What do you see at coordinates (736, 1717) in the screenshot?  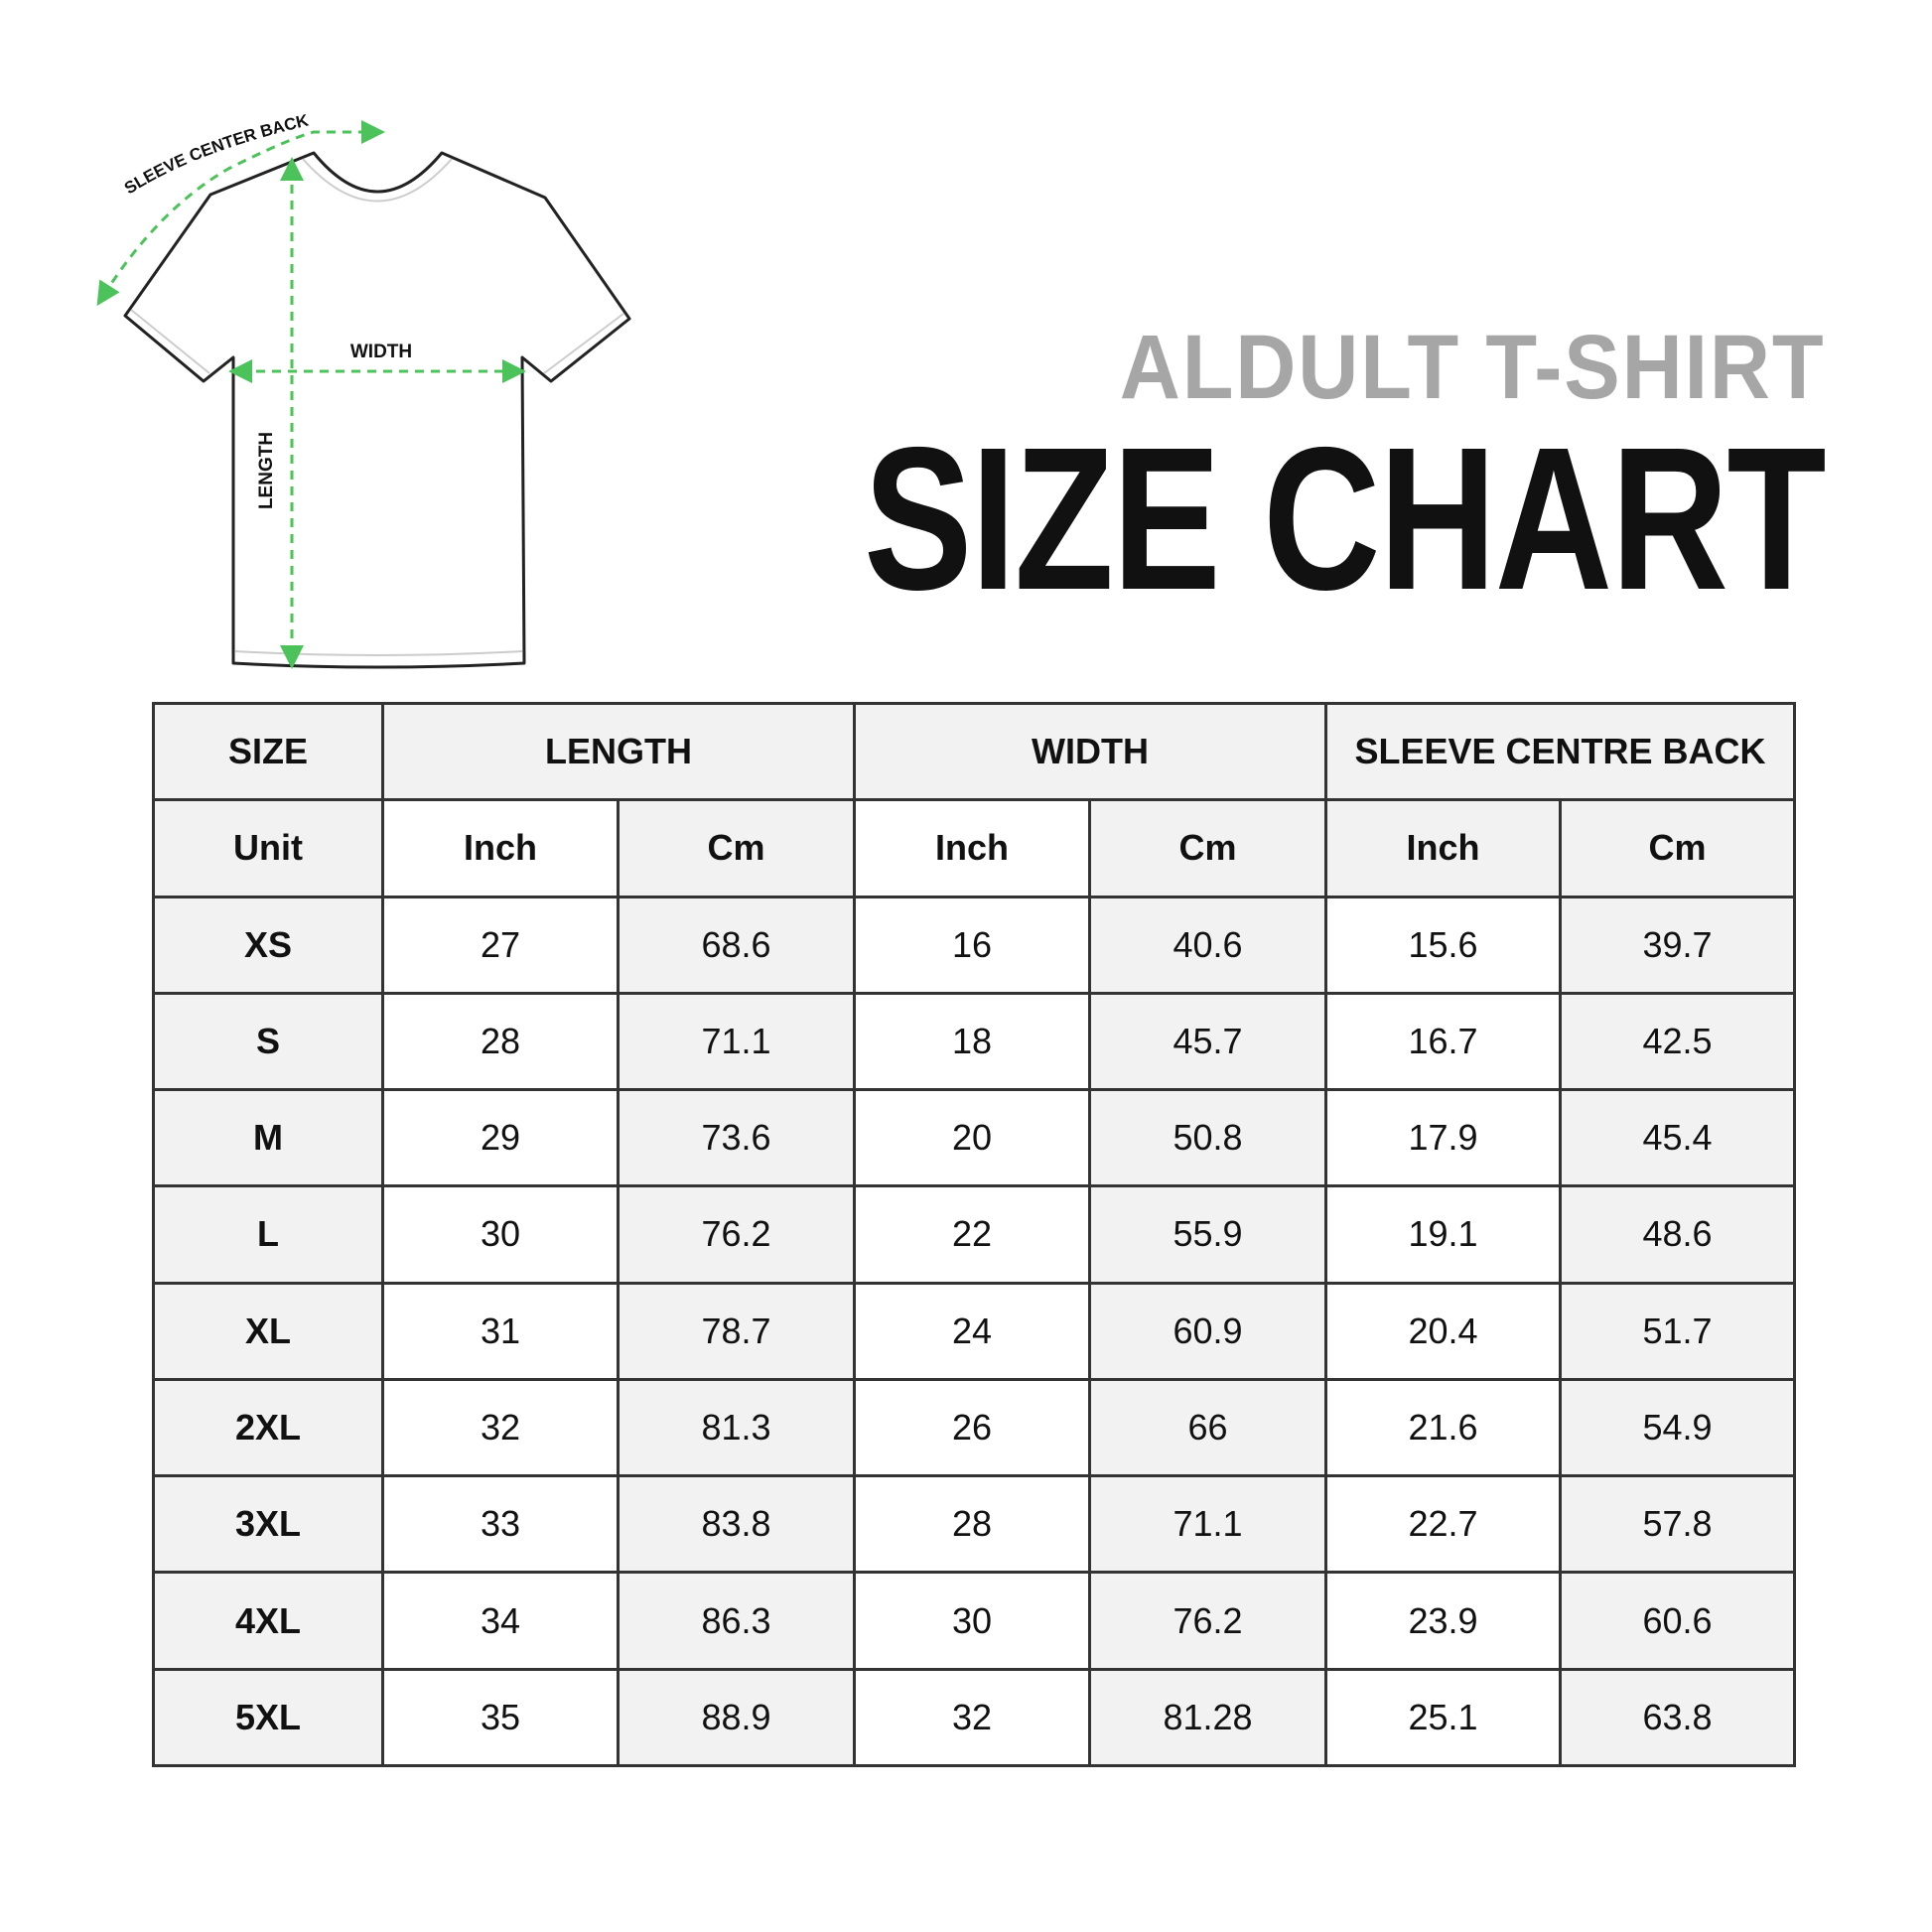 I see `value-cell: 88.9` at bounding box center [736, 1717].